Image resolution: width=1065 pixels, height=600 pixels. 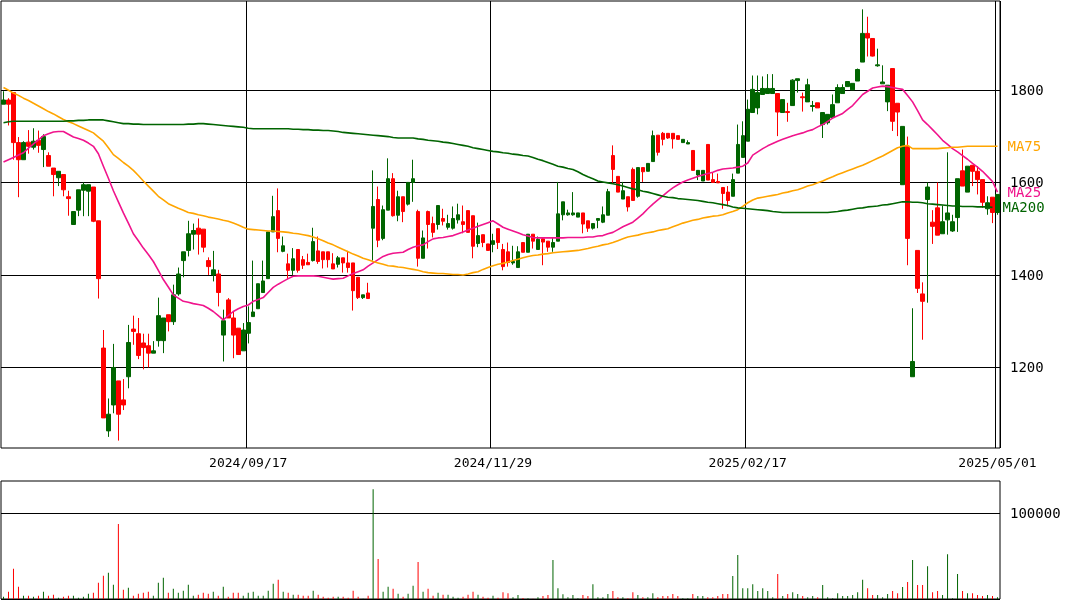 What do you see at coordinates (248, 462) in the screenshot?
I see `x-tick-label: 2024/09/17` at bounding box center [248, 462].